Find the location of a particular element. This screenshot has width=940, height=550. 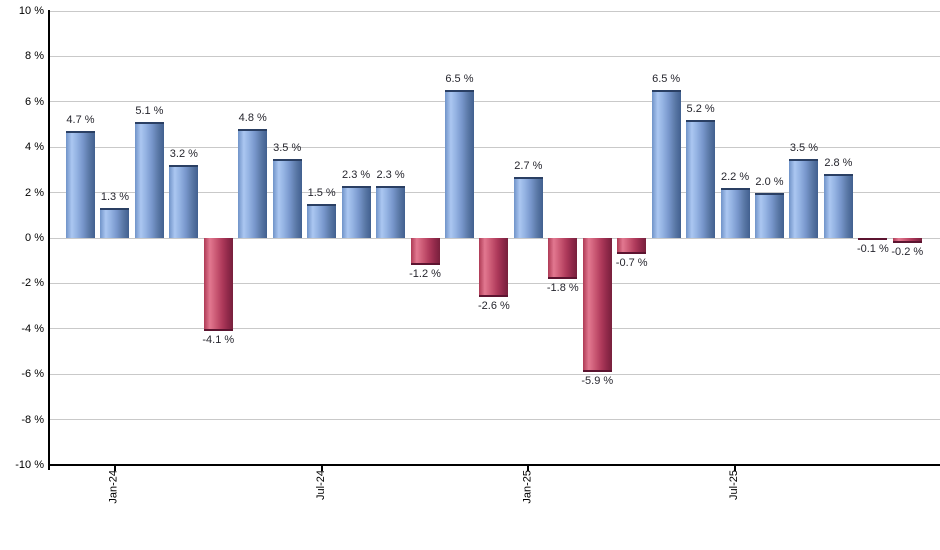

y-tick-label: -2 % is located at coordinates (32, 283).